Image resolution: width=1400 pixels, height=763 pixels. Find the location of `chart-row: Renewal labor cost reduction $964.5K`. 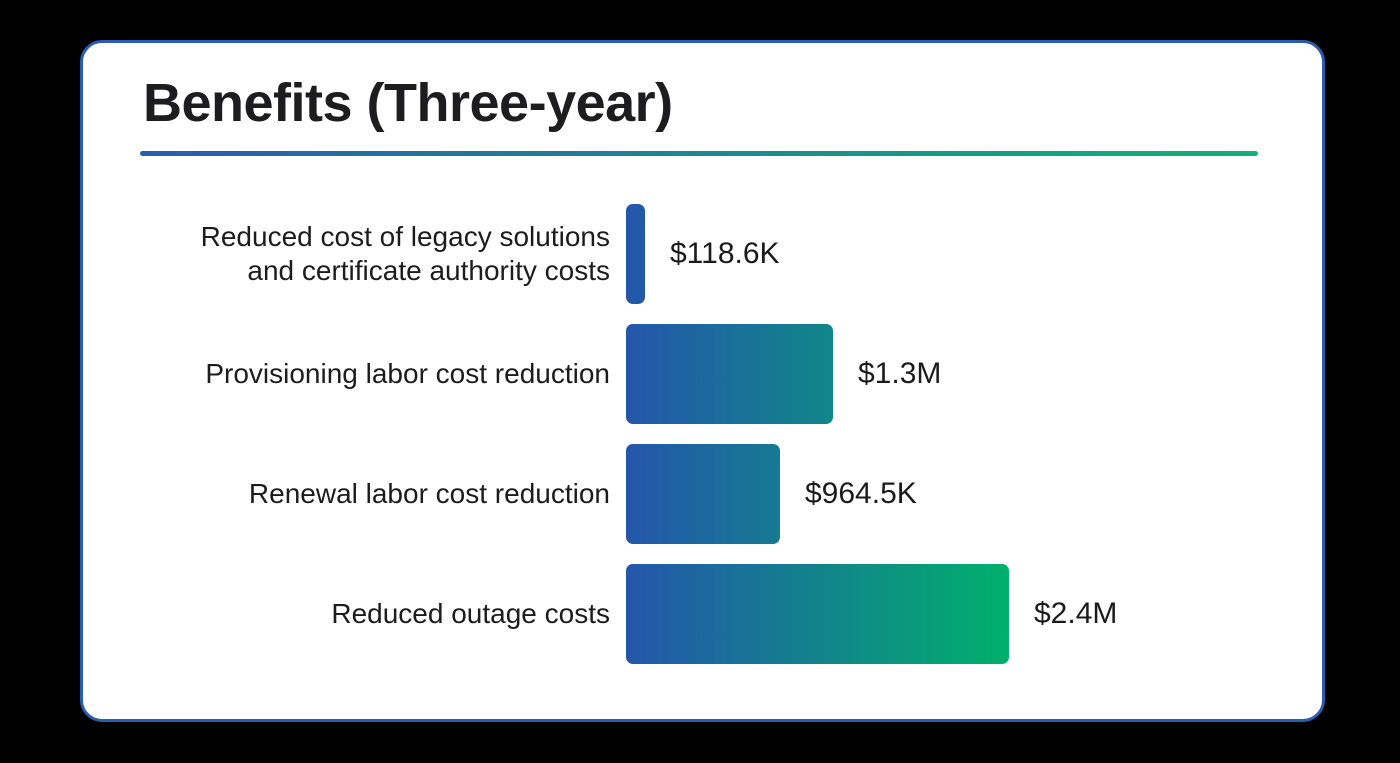

chart-row: Renewal labor cost reduction $964.5K is located at coordinates (702, 494).